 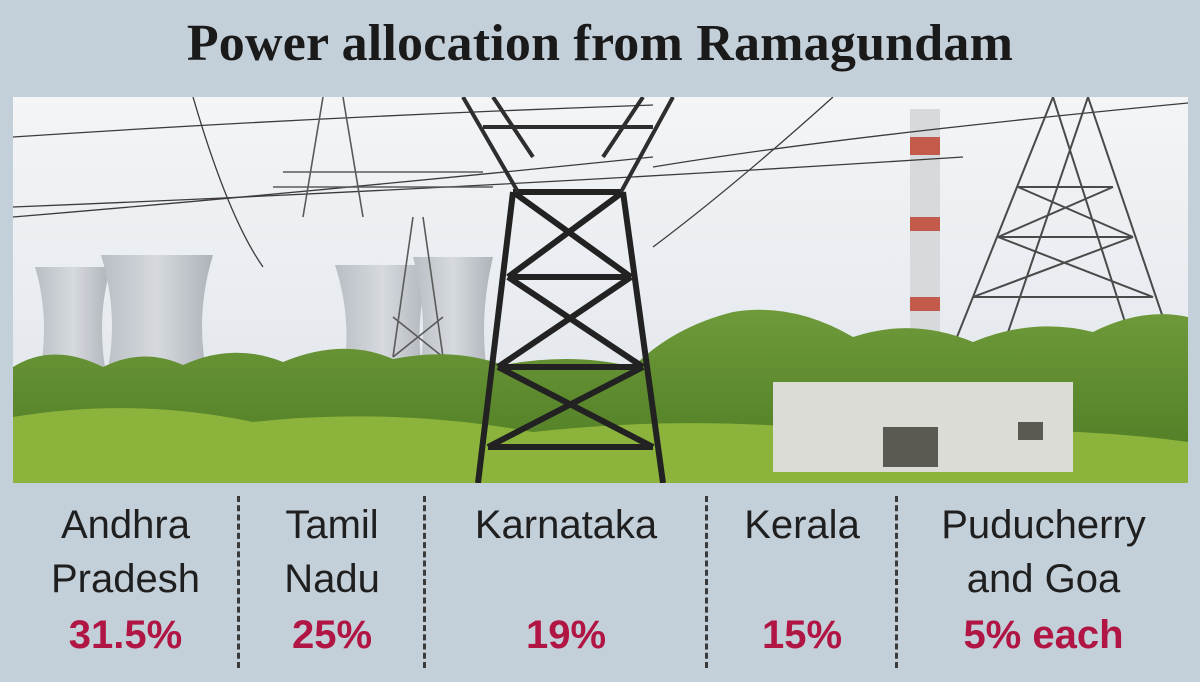 What do you see at coordinates (332, 552) in the screenshot?
I see `state-name: Tamil Nadu` at bounding box center [332, 552].